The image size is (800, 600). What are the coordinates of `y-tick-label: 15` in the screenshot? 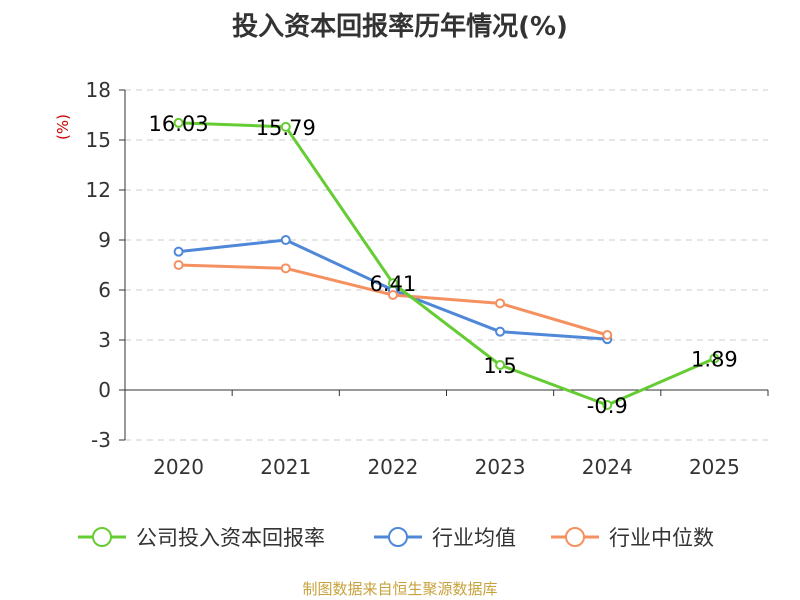 It's located at (98, 140).